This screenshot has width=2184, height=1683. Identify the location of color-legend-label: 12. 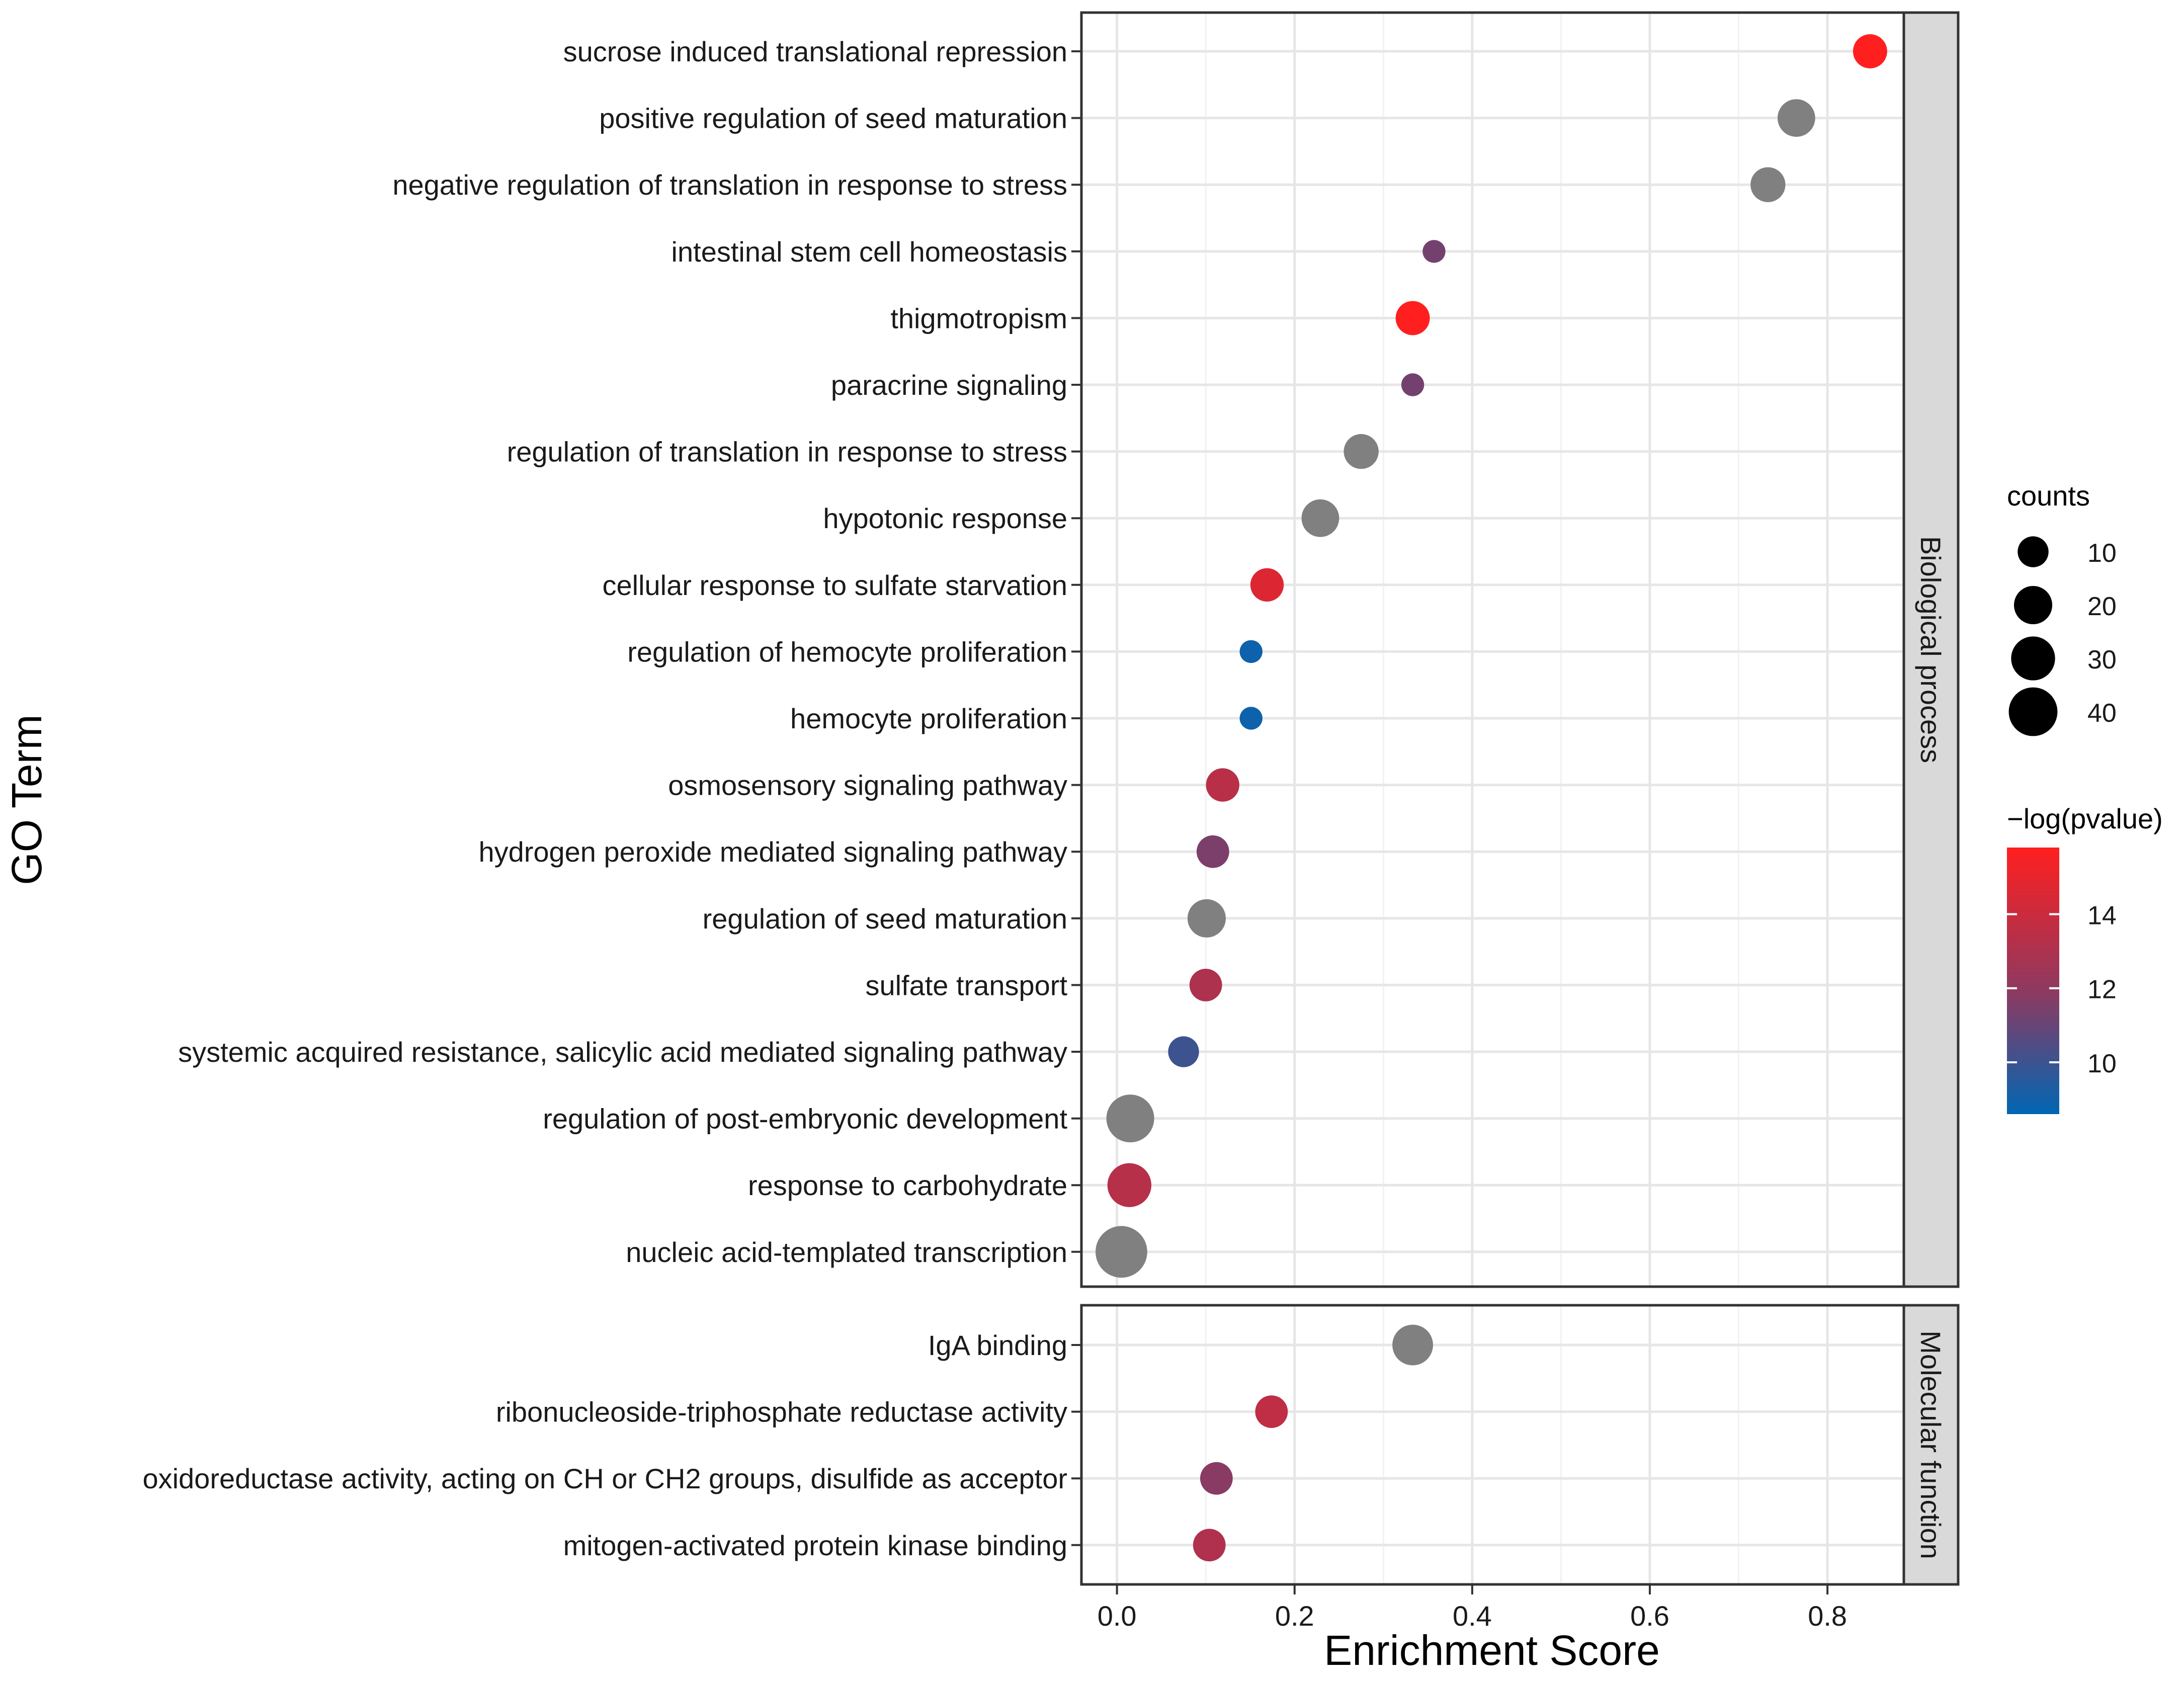
(2102, 990).